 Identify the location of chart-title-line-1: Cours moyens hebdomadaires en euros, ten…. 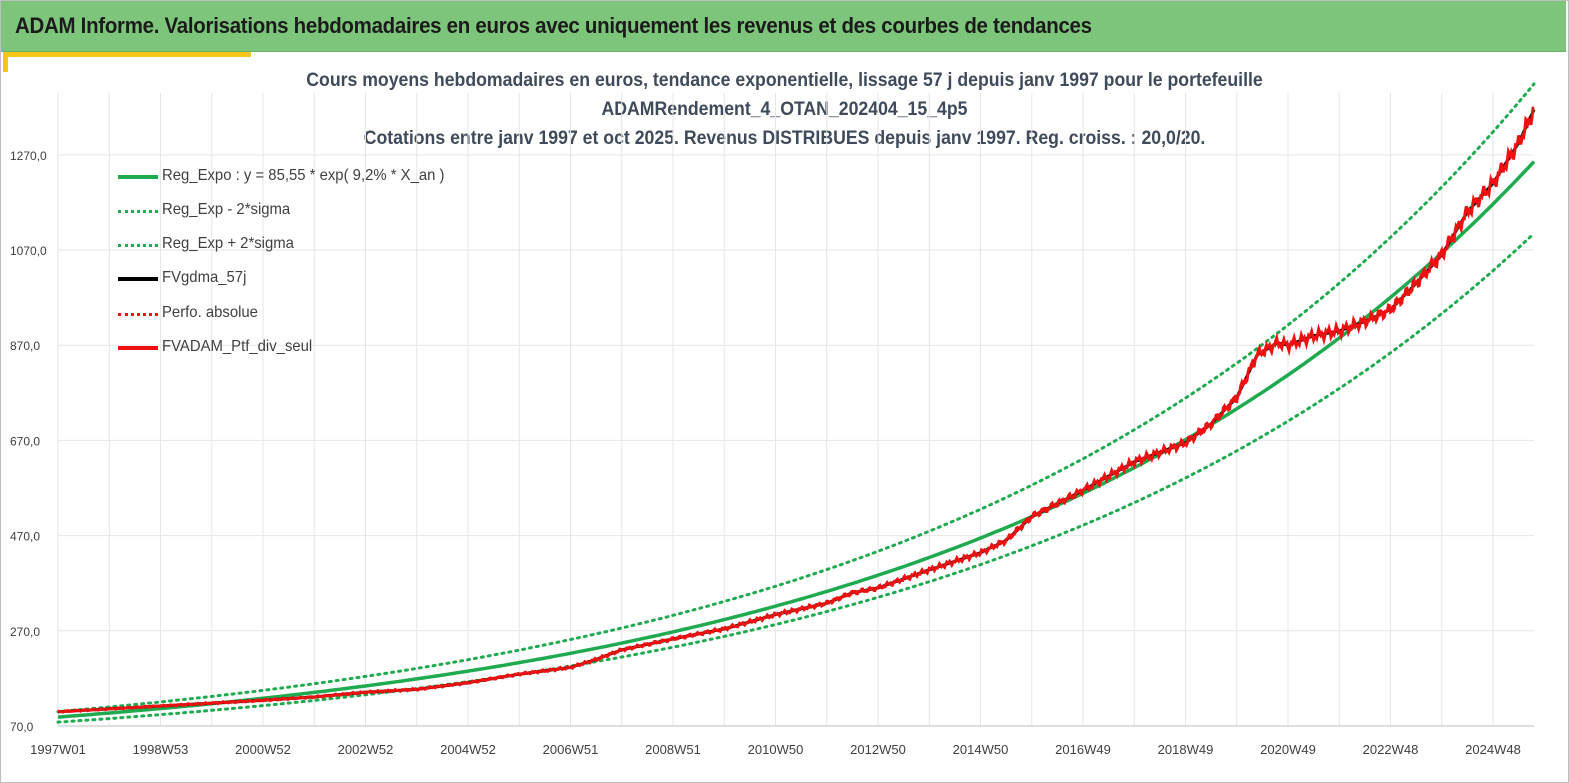
(784, 80).